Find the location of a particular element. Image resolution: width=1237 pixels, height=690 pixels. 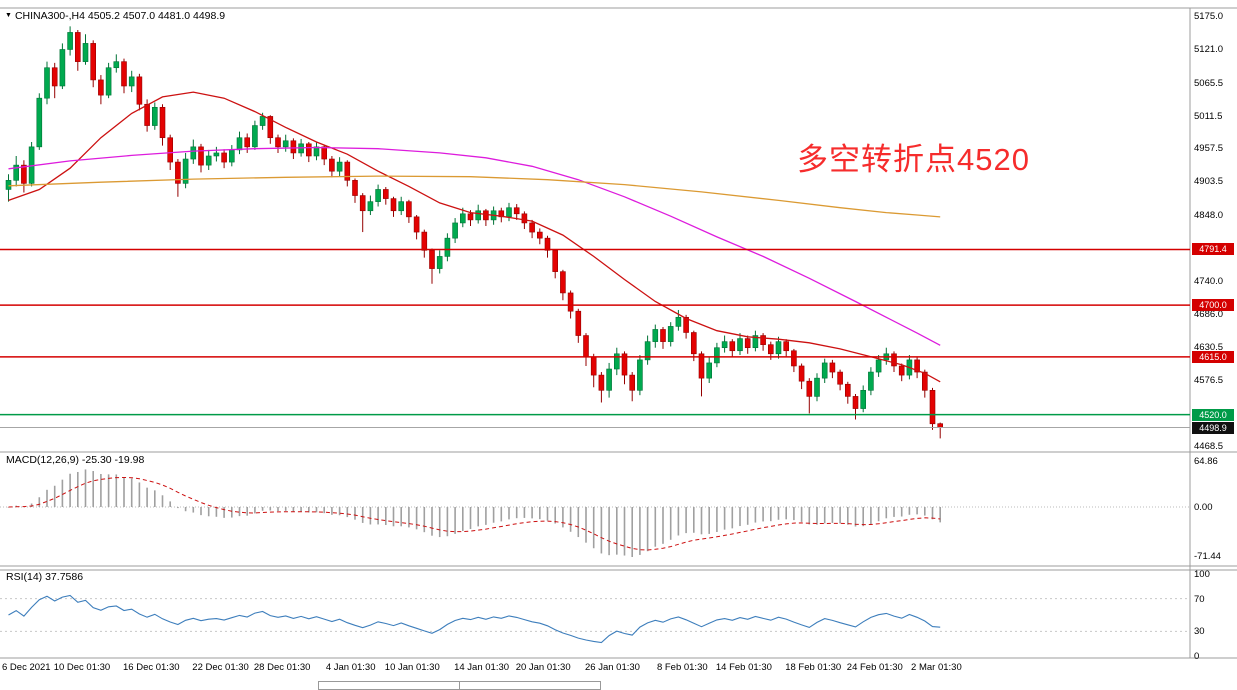

price-tick-label: 4630.5 is located at coordinates (1209, 348).